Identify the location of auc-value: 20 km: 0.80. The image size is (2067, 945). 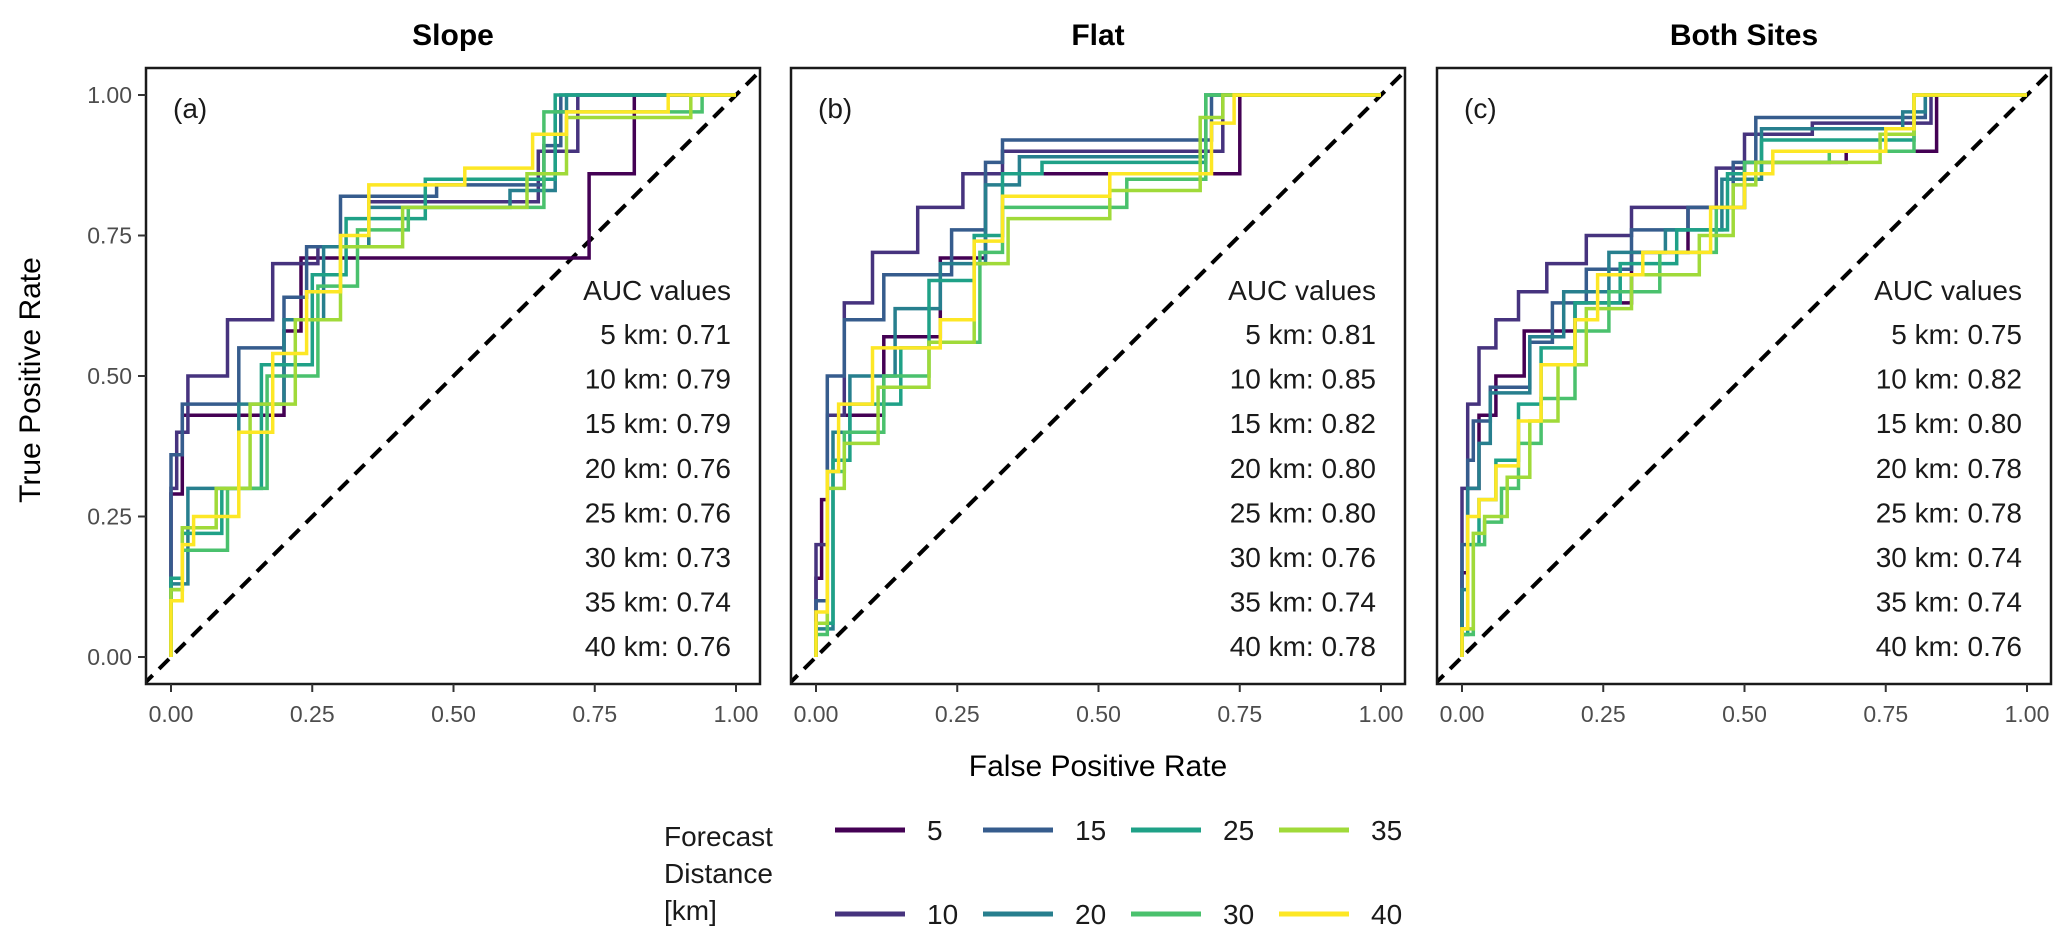
(1303, 468).